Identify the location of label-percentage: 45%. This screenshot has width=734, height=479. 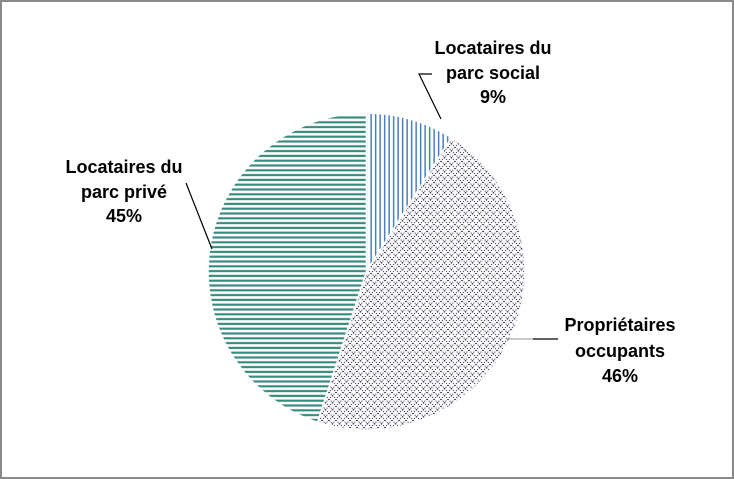
(124, 216).